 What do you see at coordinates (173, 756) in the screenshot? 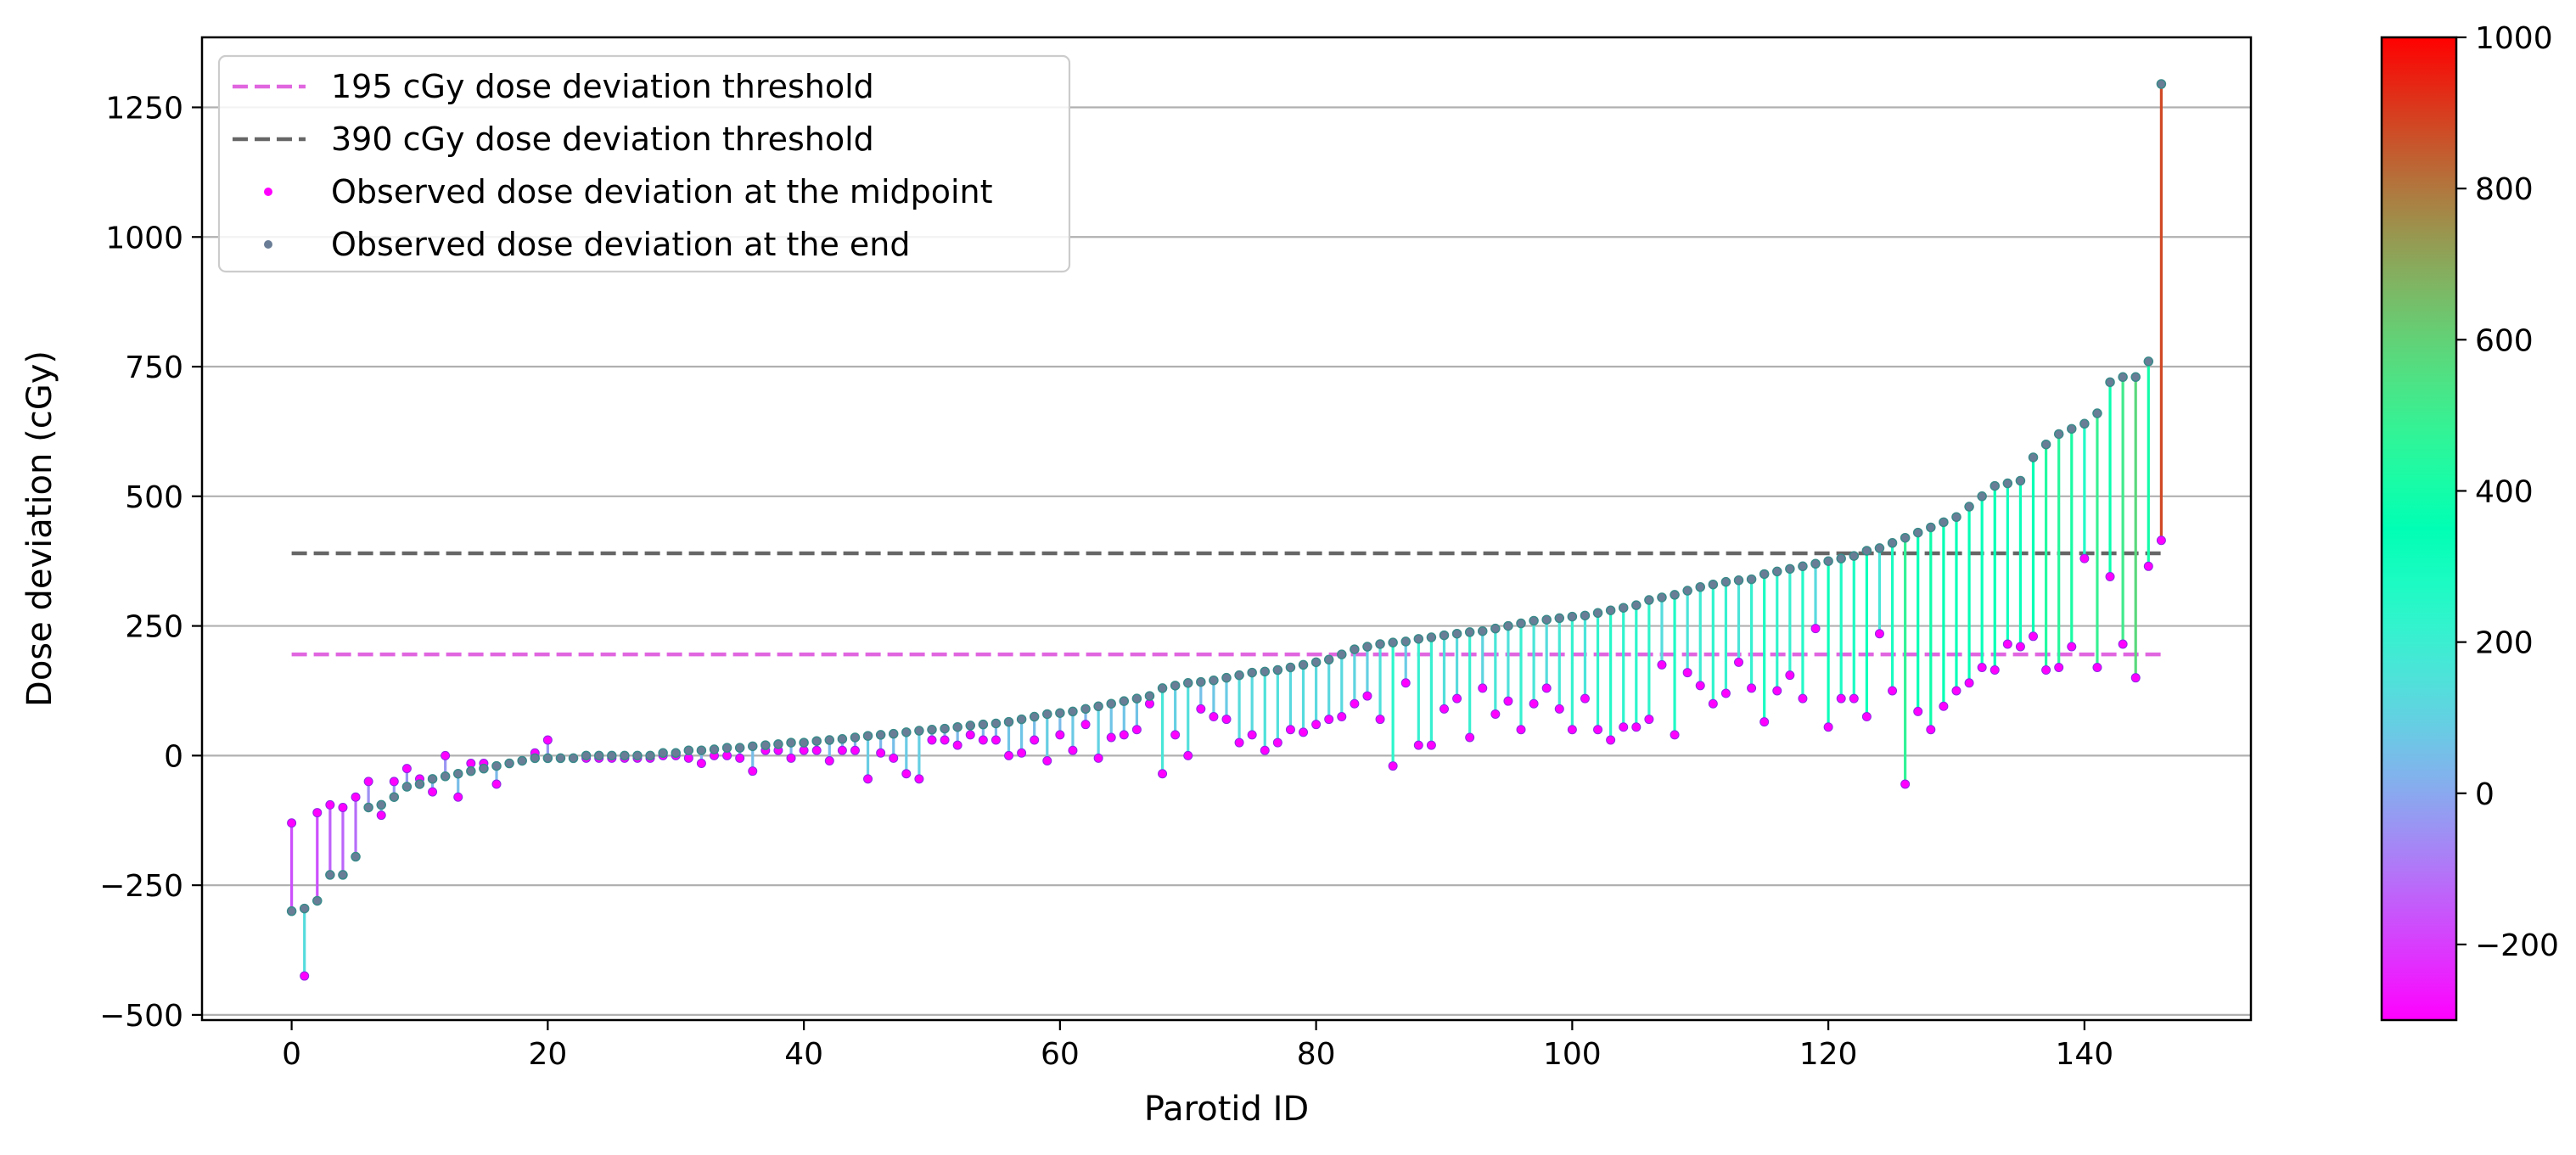
I see `y-tick-label: 0` at bounding box center [173, 756].